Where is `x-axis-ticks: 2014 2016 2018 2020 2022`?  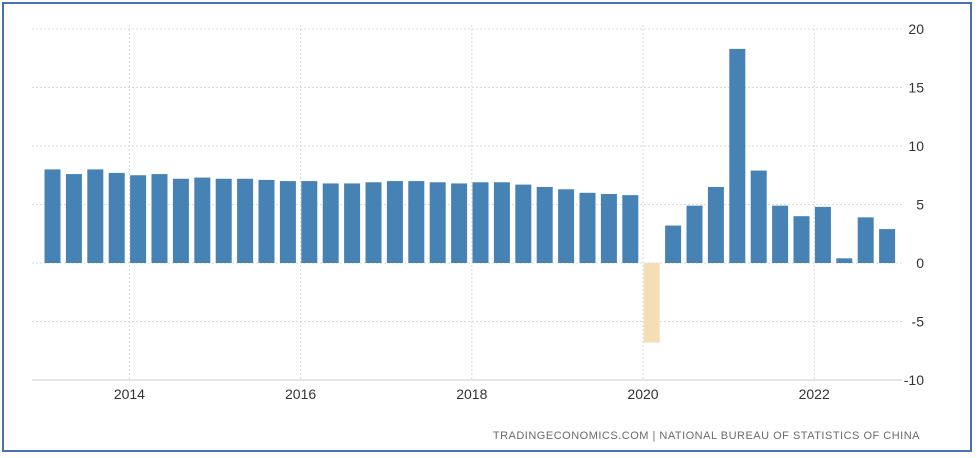
x-axis-ticks: 2014 2016 2018 2020 2022 is located at coordinates (472, 394).